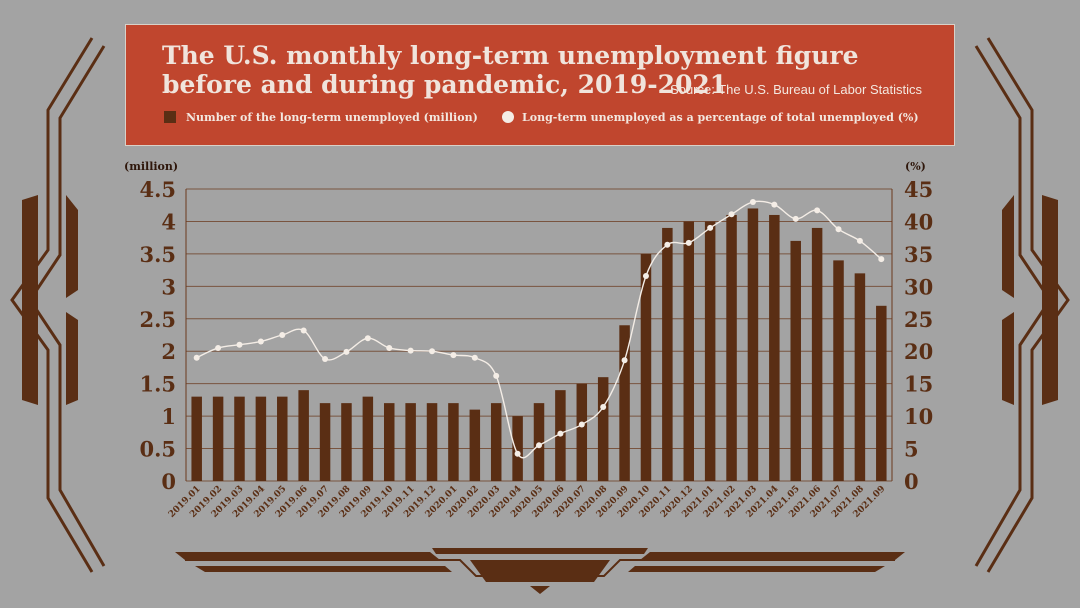 This screenshot has width=1080, height=608. I want to click on bottom-ornament, so click(540, 571).